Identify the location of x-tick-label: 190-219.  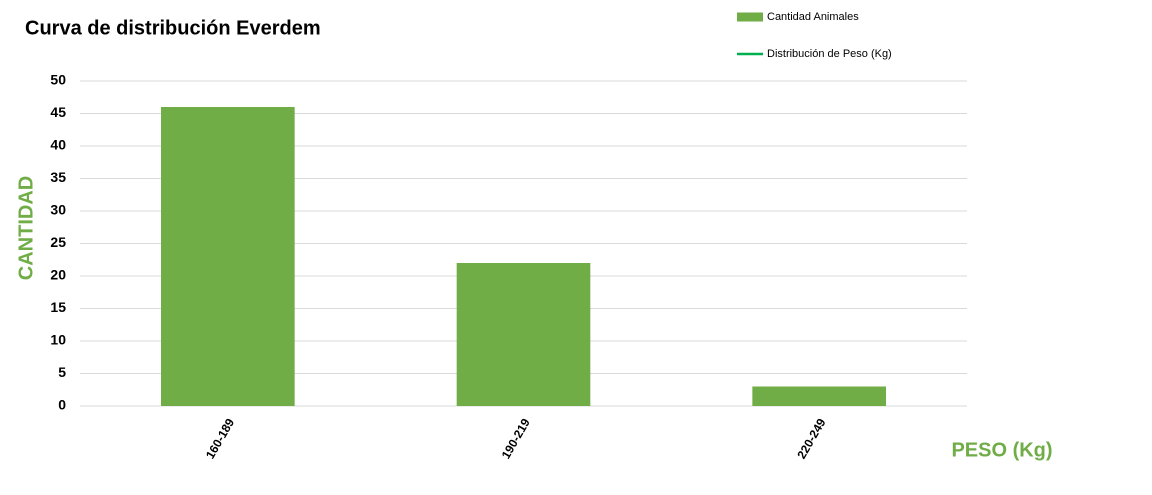
(516, 438).